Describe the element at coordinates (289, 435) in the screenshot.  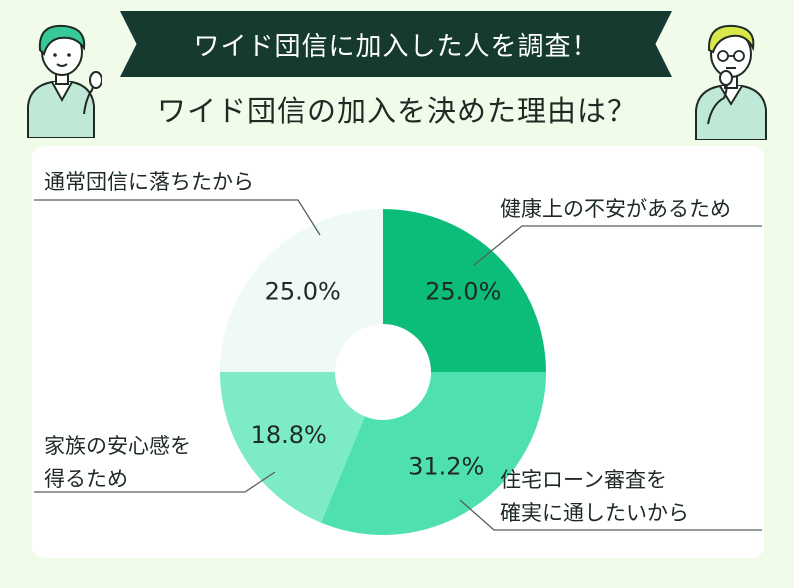
I see `slice-percent-label-3: 18.8%` at that location.